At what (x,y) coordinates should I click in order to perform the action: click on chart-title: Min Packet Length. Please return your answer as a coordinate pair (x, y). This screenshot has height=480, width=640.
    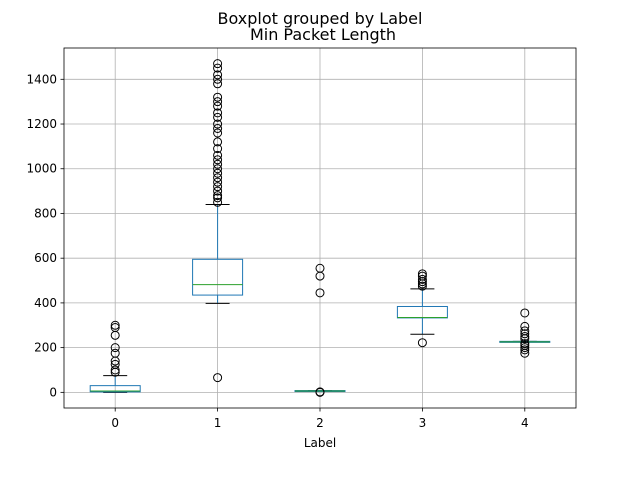
    Looking at the image, I should click on (323, 34).